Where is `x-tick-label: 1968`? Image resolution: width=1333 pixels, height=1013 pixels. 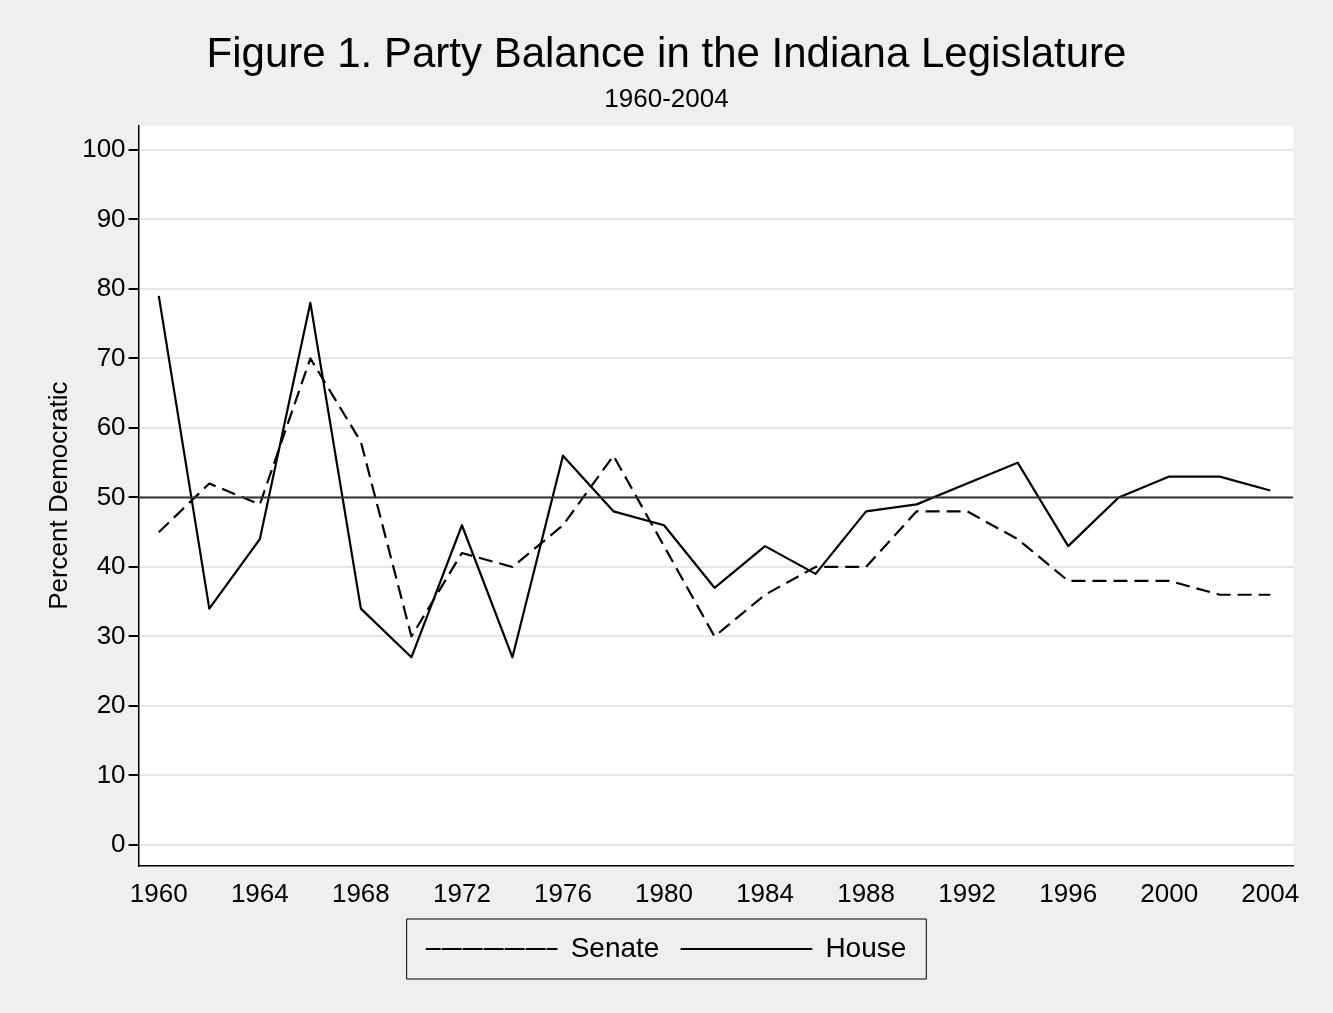 x-tick-label: 1968 is located at coordinates (360, 892).